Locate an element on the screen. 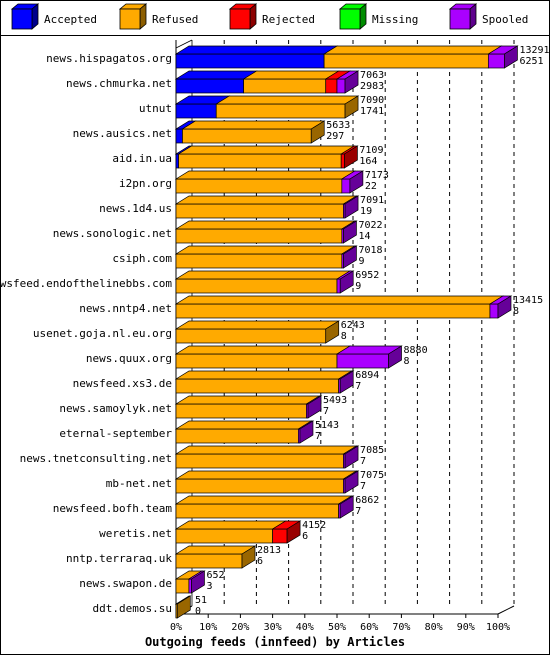 The image size is (550, 655). row-label-news-swapon-de: news.swapon.de is located at coordinates (125, 583).